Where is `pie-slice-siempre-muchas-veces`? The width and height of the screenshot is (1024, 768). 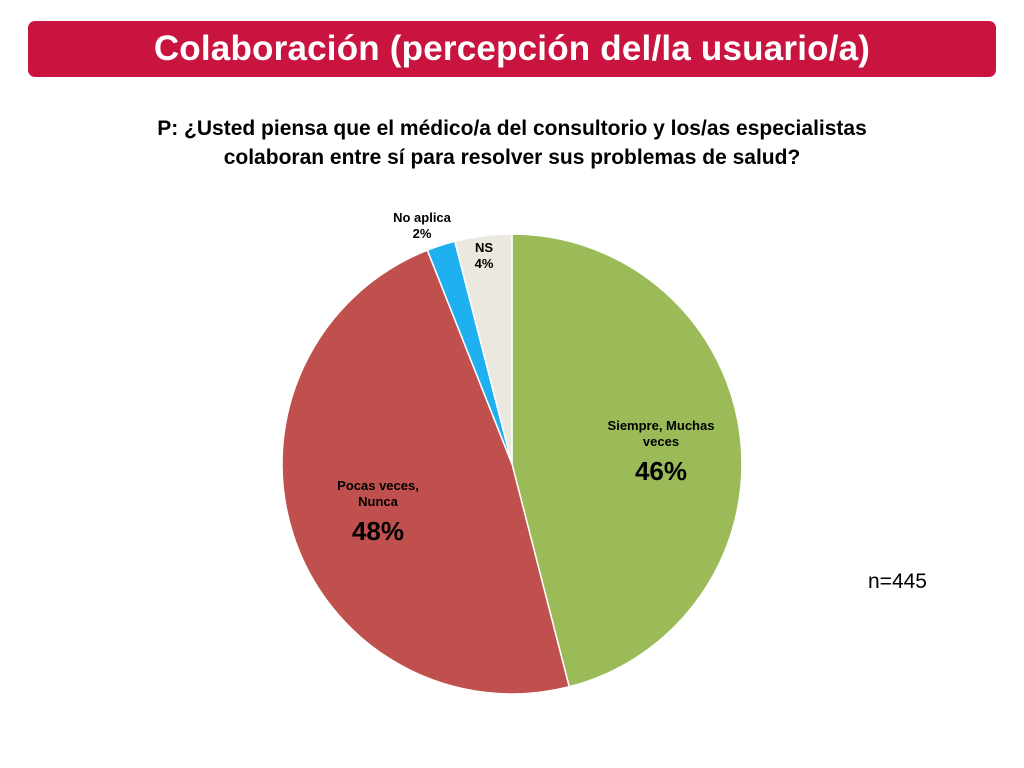 pie-slice-siempre-muchas-veces is located at coordinates (627, 460).